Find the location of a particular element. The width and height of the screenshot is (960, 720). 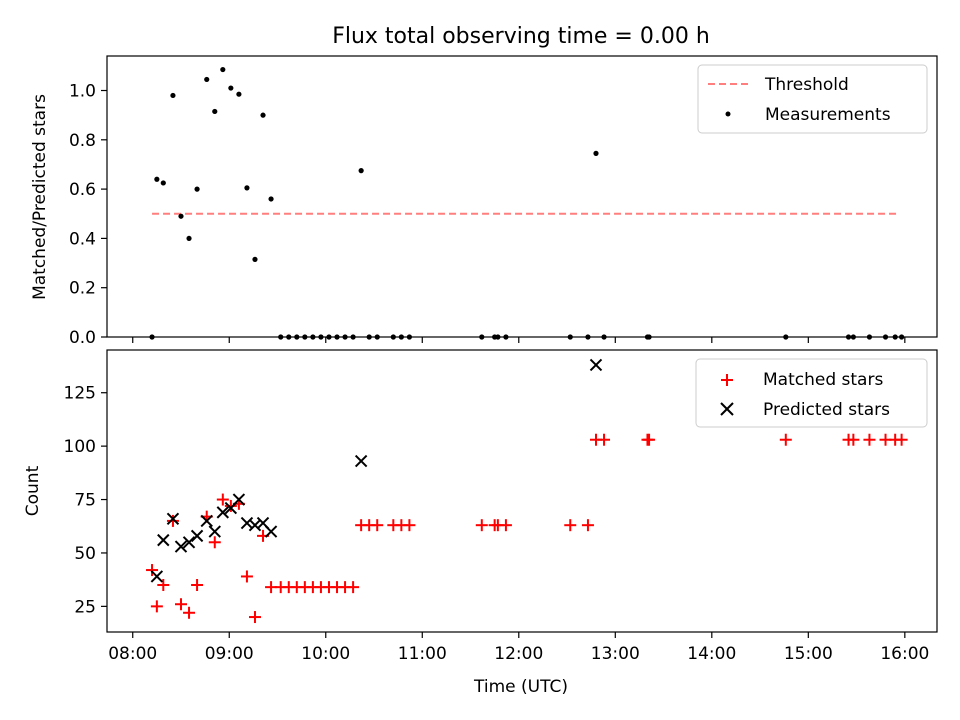

top-legend-box is located at coordinates (812, 99).